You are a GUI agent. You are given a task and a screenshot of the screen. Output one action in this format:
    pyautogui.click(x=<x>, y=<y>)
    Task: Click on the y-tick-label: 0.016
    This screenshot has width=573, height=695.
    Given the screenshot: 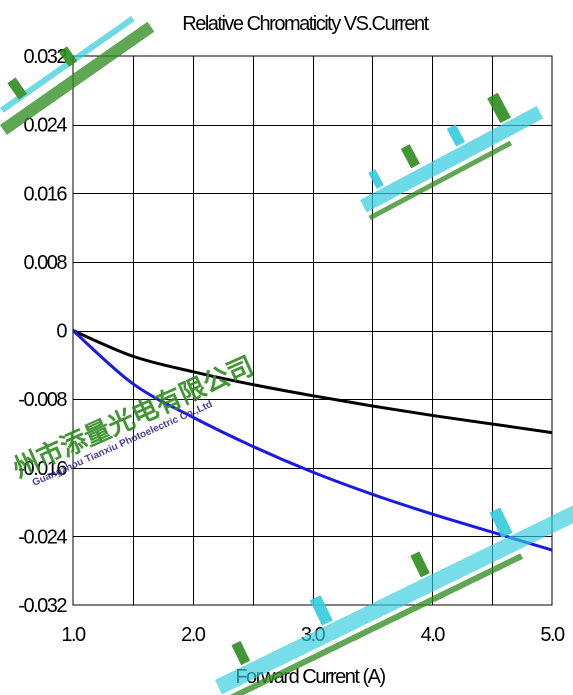 What is the action you would take?
    pyautogui.click(x=45, y=194)
    